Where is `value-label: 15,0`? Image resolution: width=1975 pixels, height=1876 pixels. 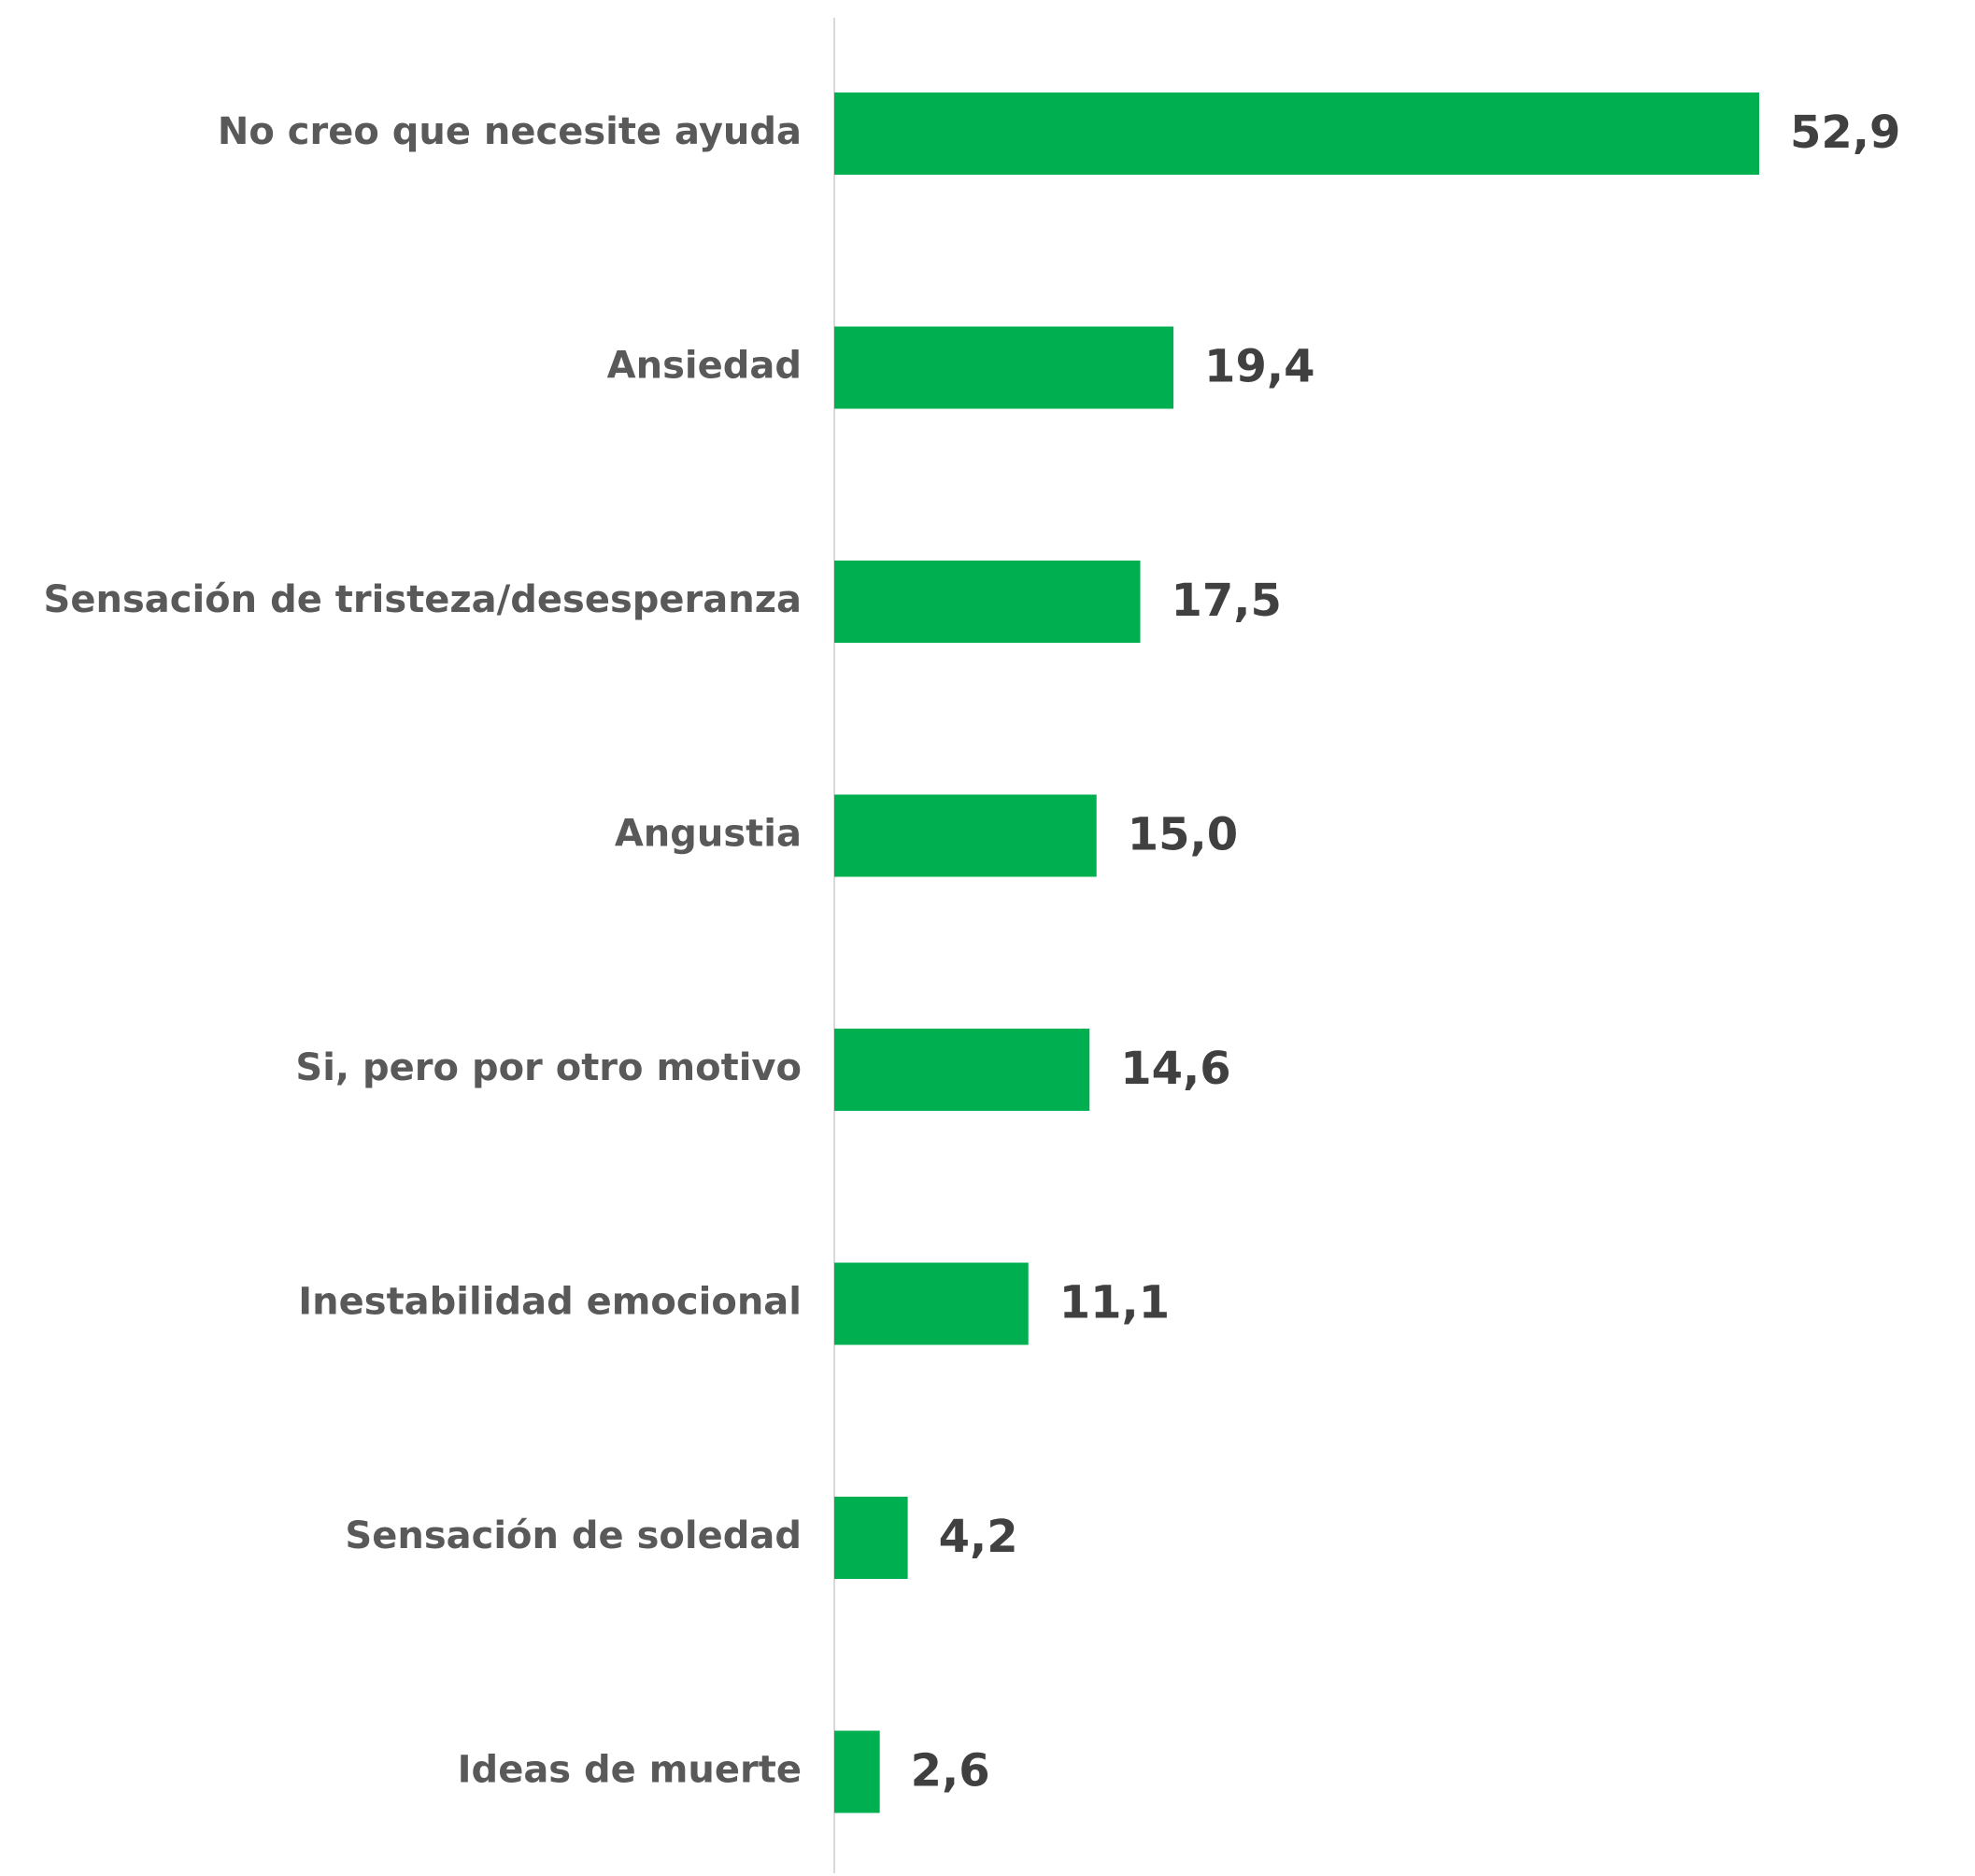 value-label: 15,0 is located at coordinates (1183, 835).